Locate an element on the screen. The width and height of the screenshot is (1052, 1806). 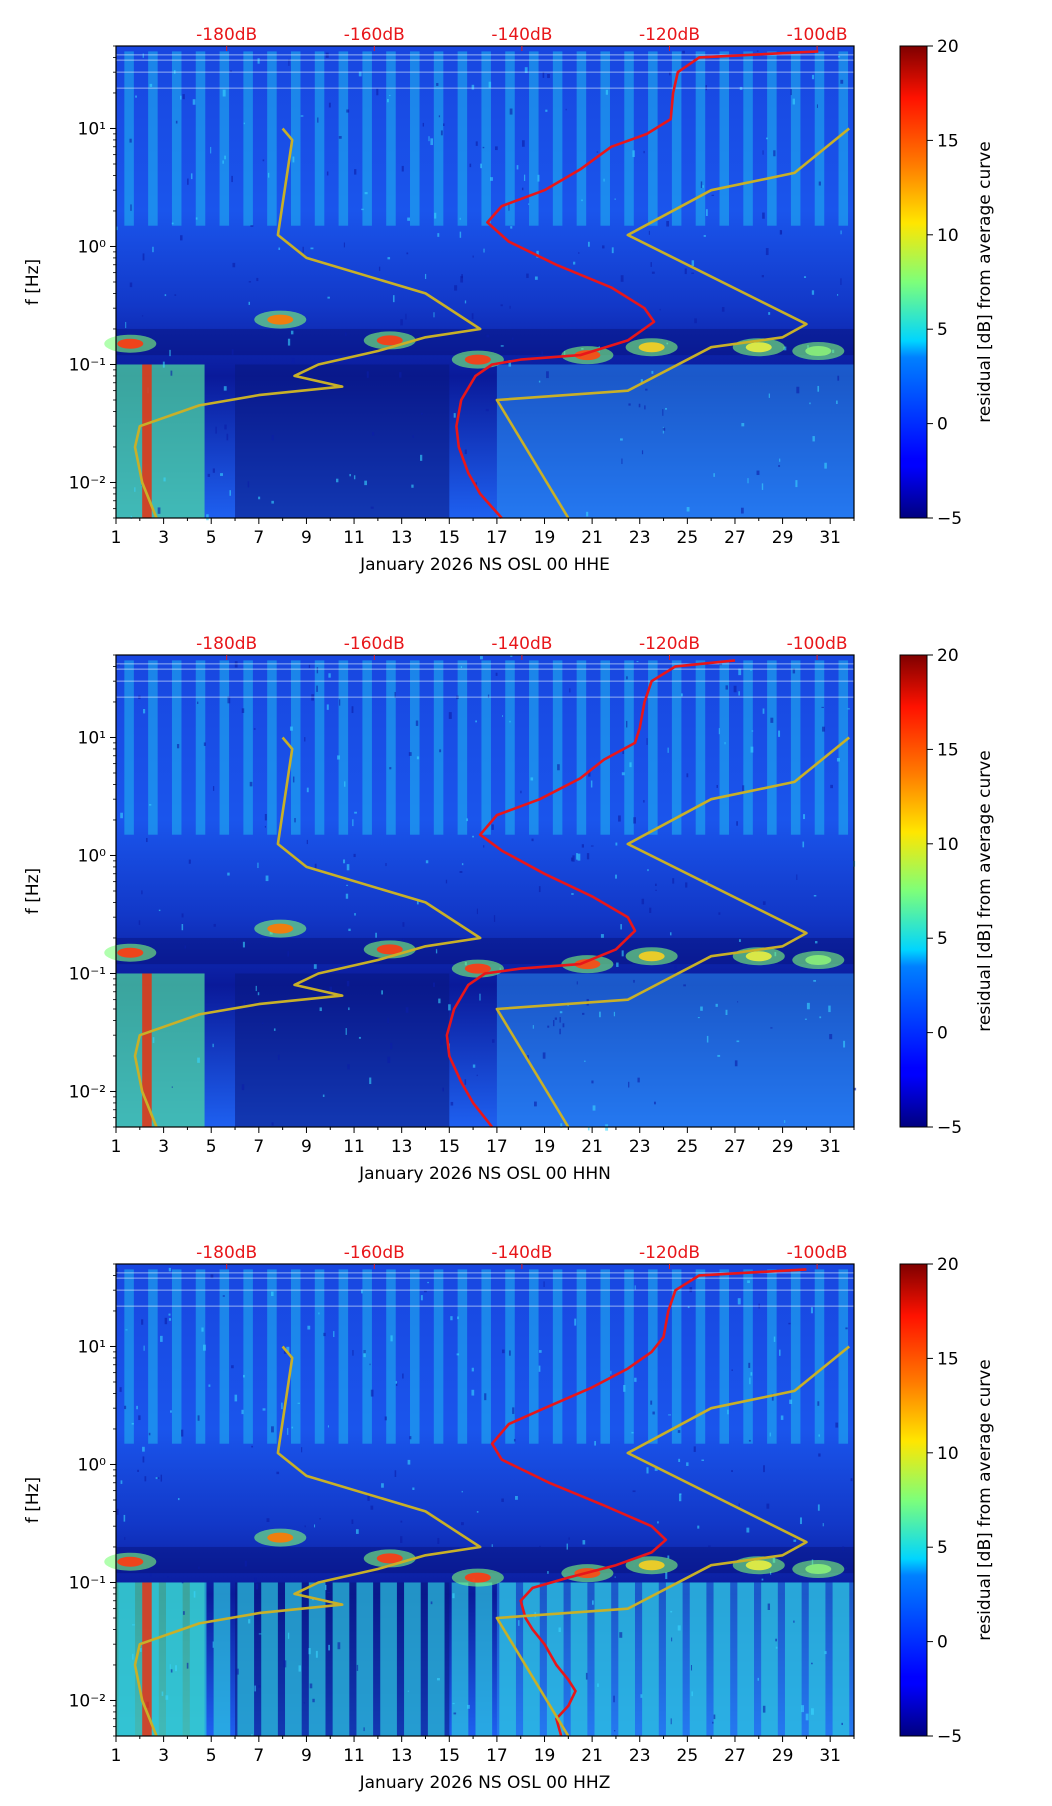
y-tick-label: 10⁰ is located at coordinates (92, 1465).